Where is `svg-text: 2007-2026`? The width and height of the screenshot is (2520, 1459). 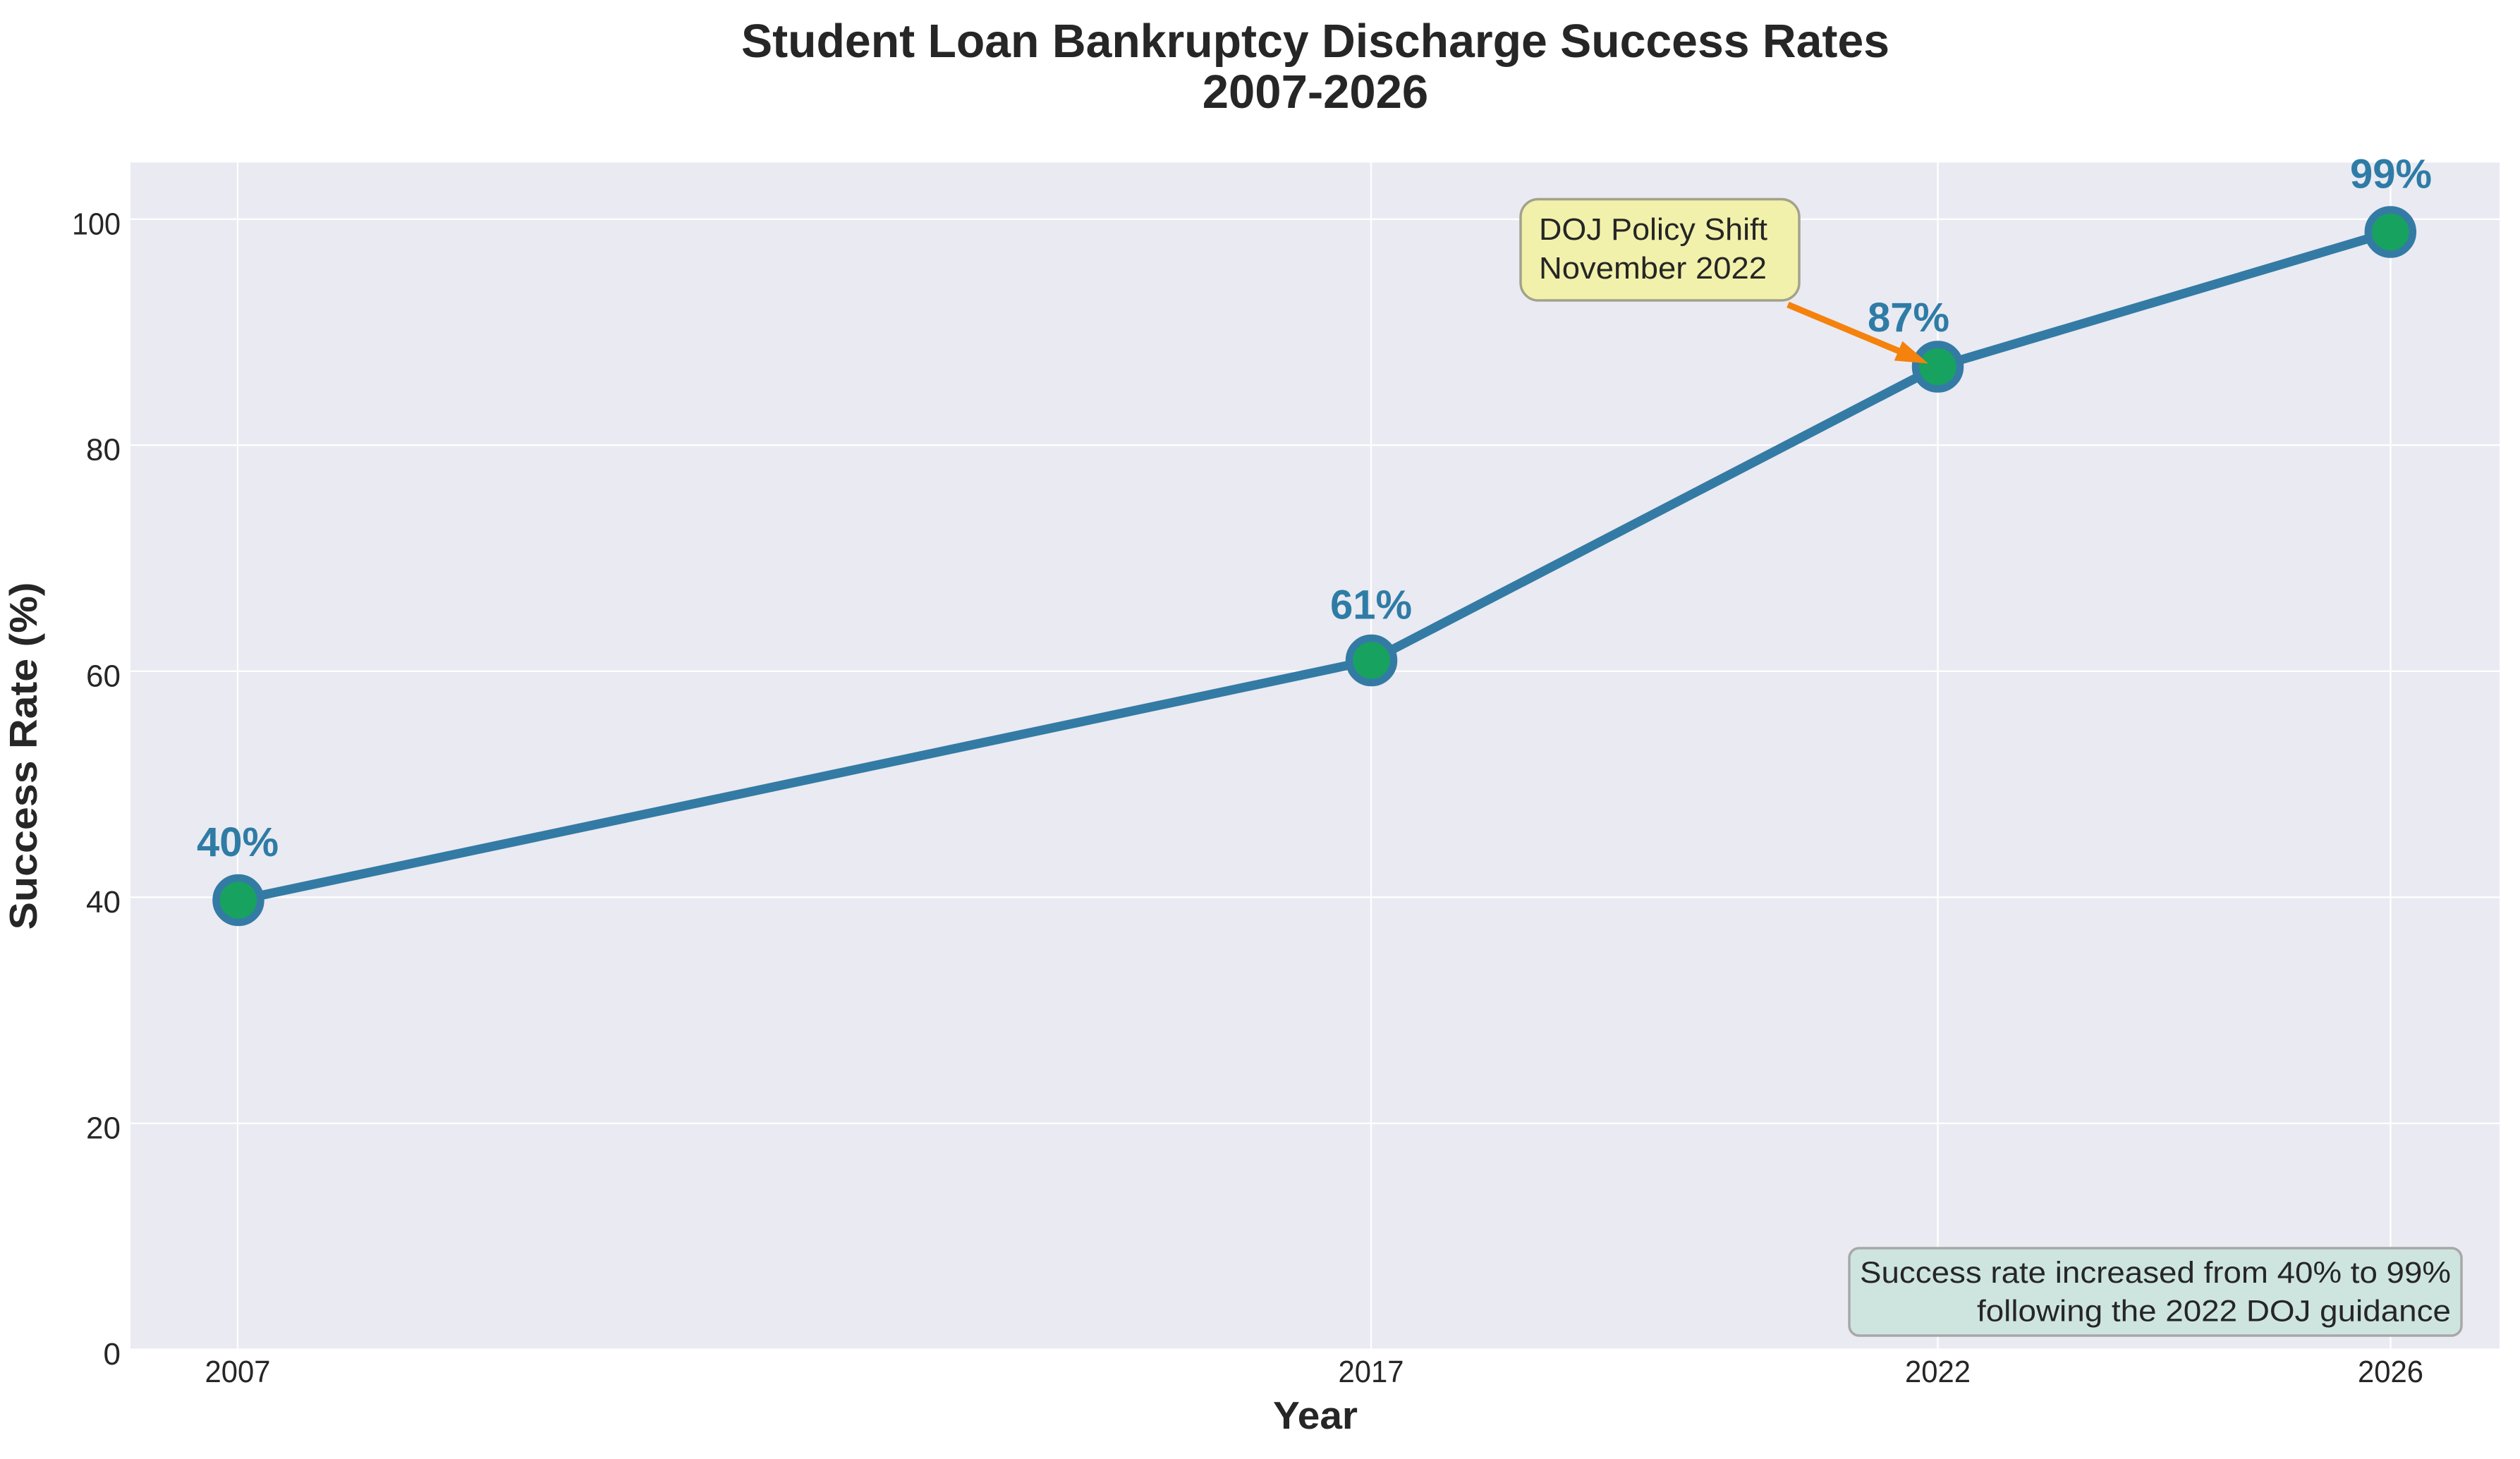
svg-text: 2007-2026 is located at coordinates (1315, 92).